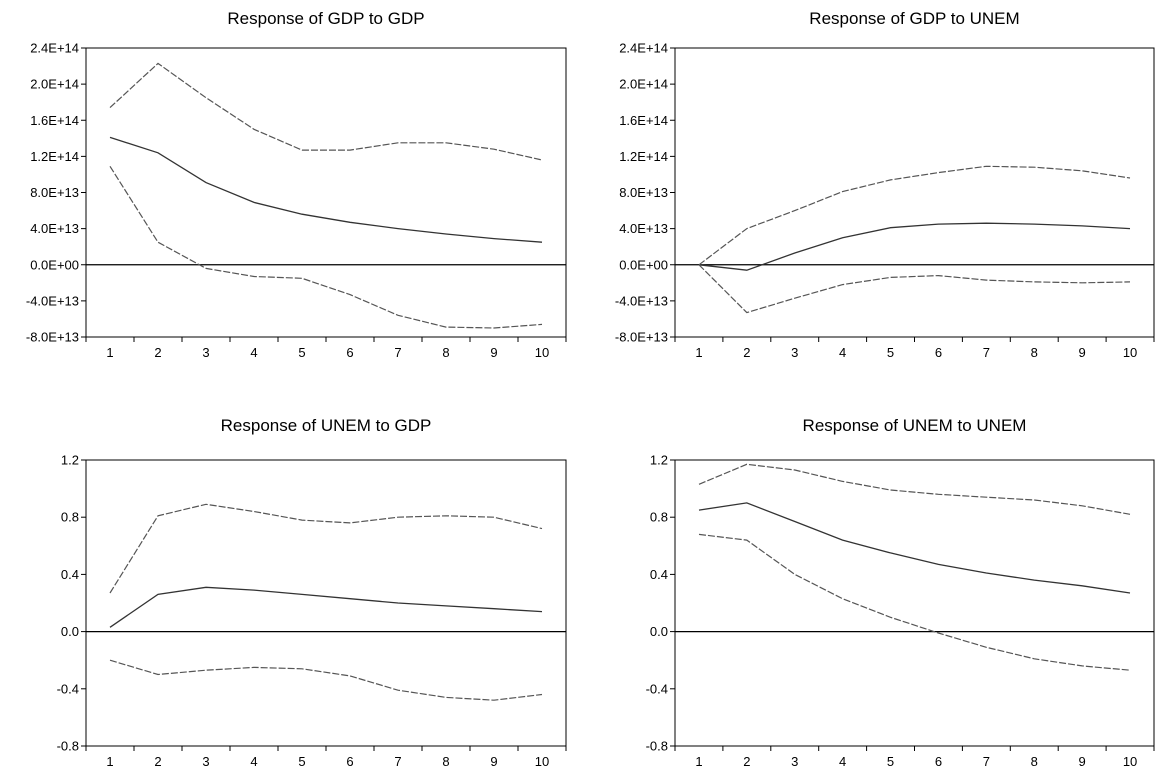  I want to click on chart-title: Response of UNEM to UNEM, so click(915, 425).